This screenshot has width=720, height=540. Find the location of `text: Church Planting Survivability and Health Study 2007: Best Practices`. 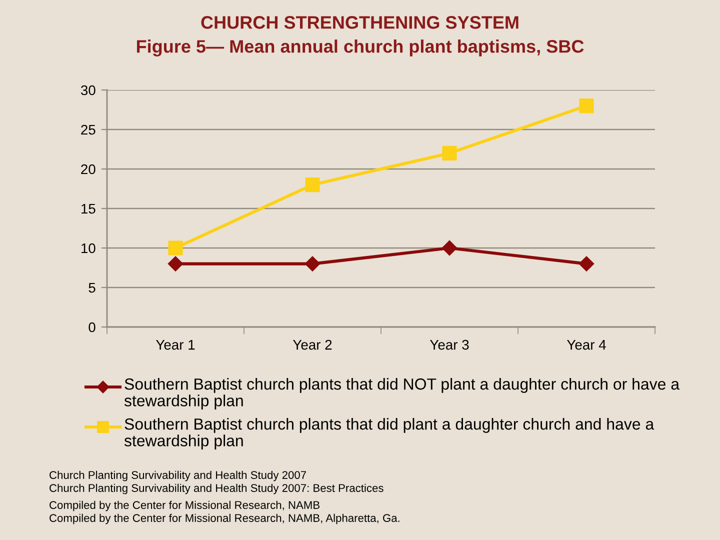

text: Church Planting Survivability and Health Study 2007: Best Practices is located at coordinates (217, 489).